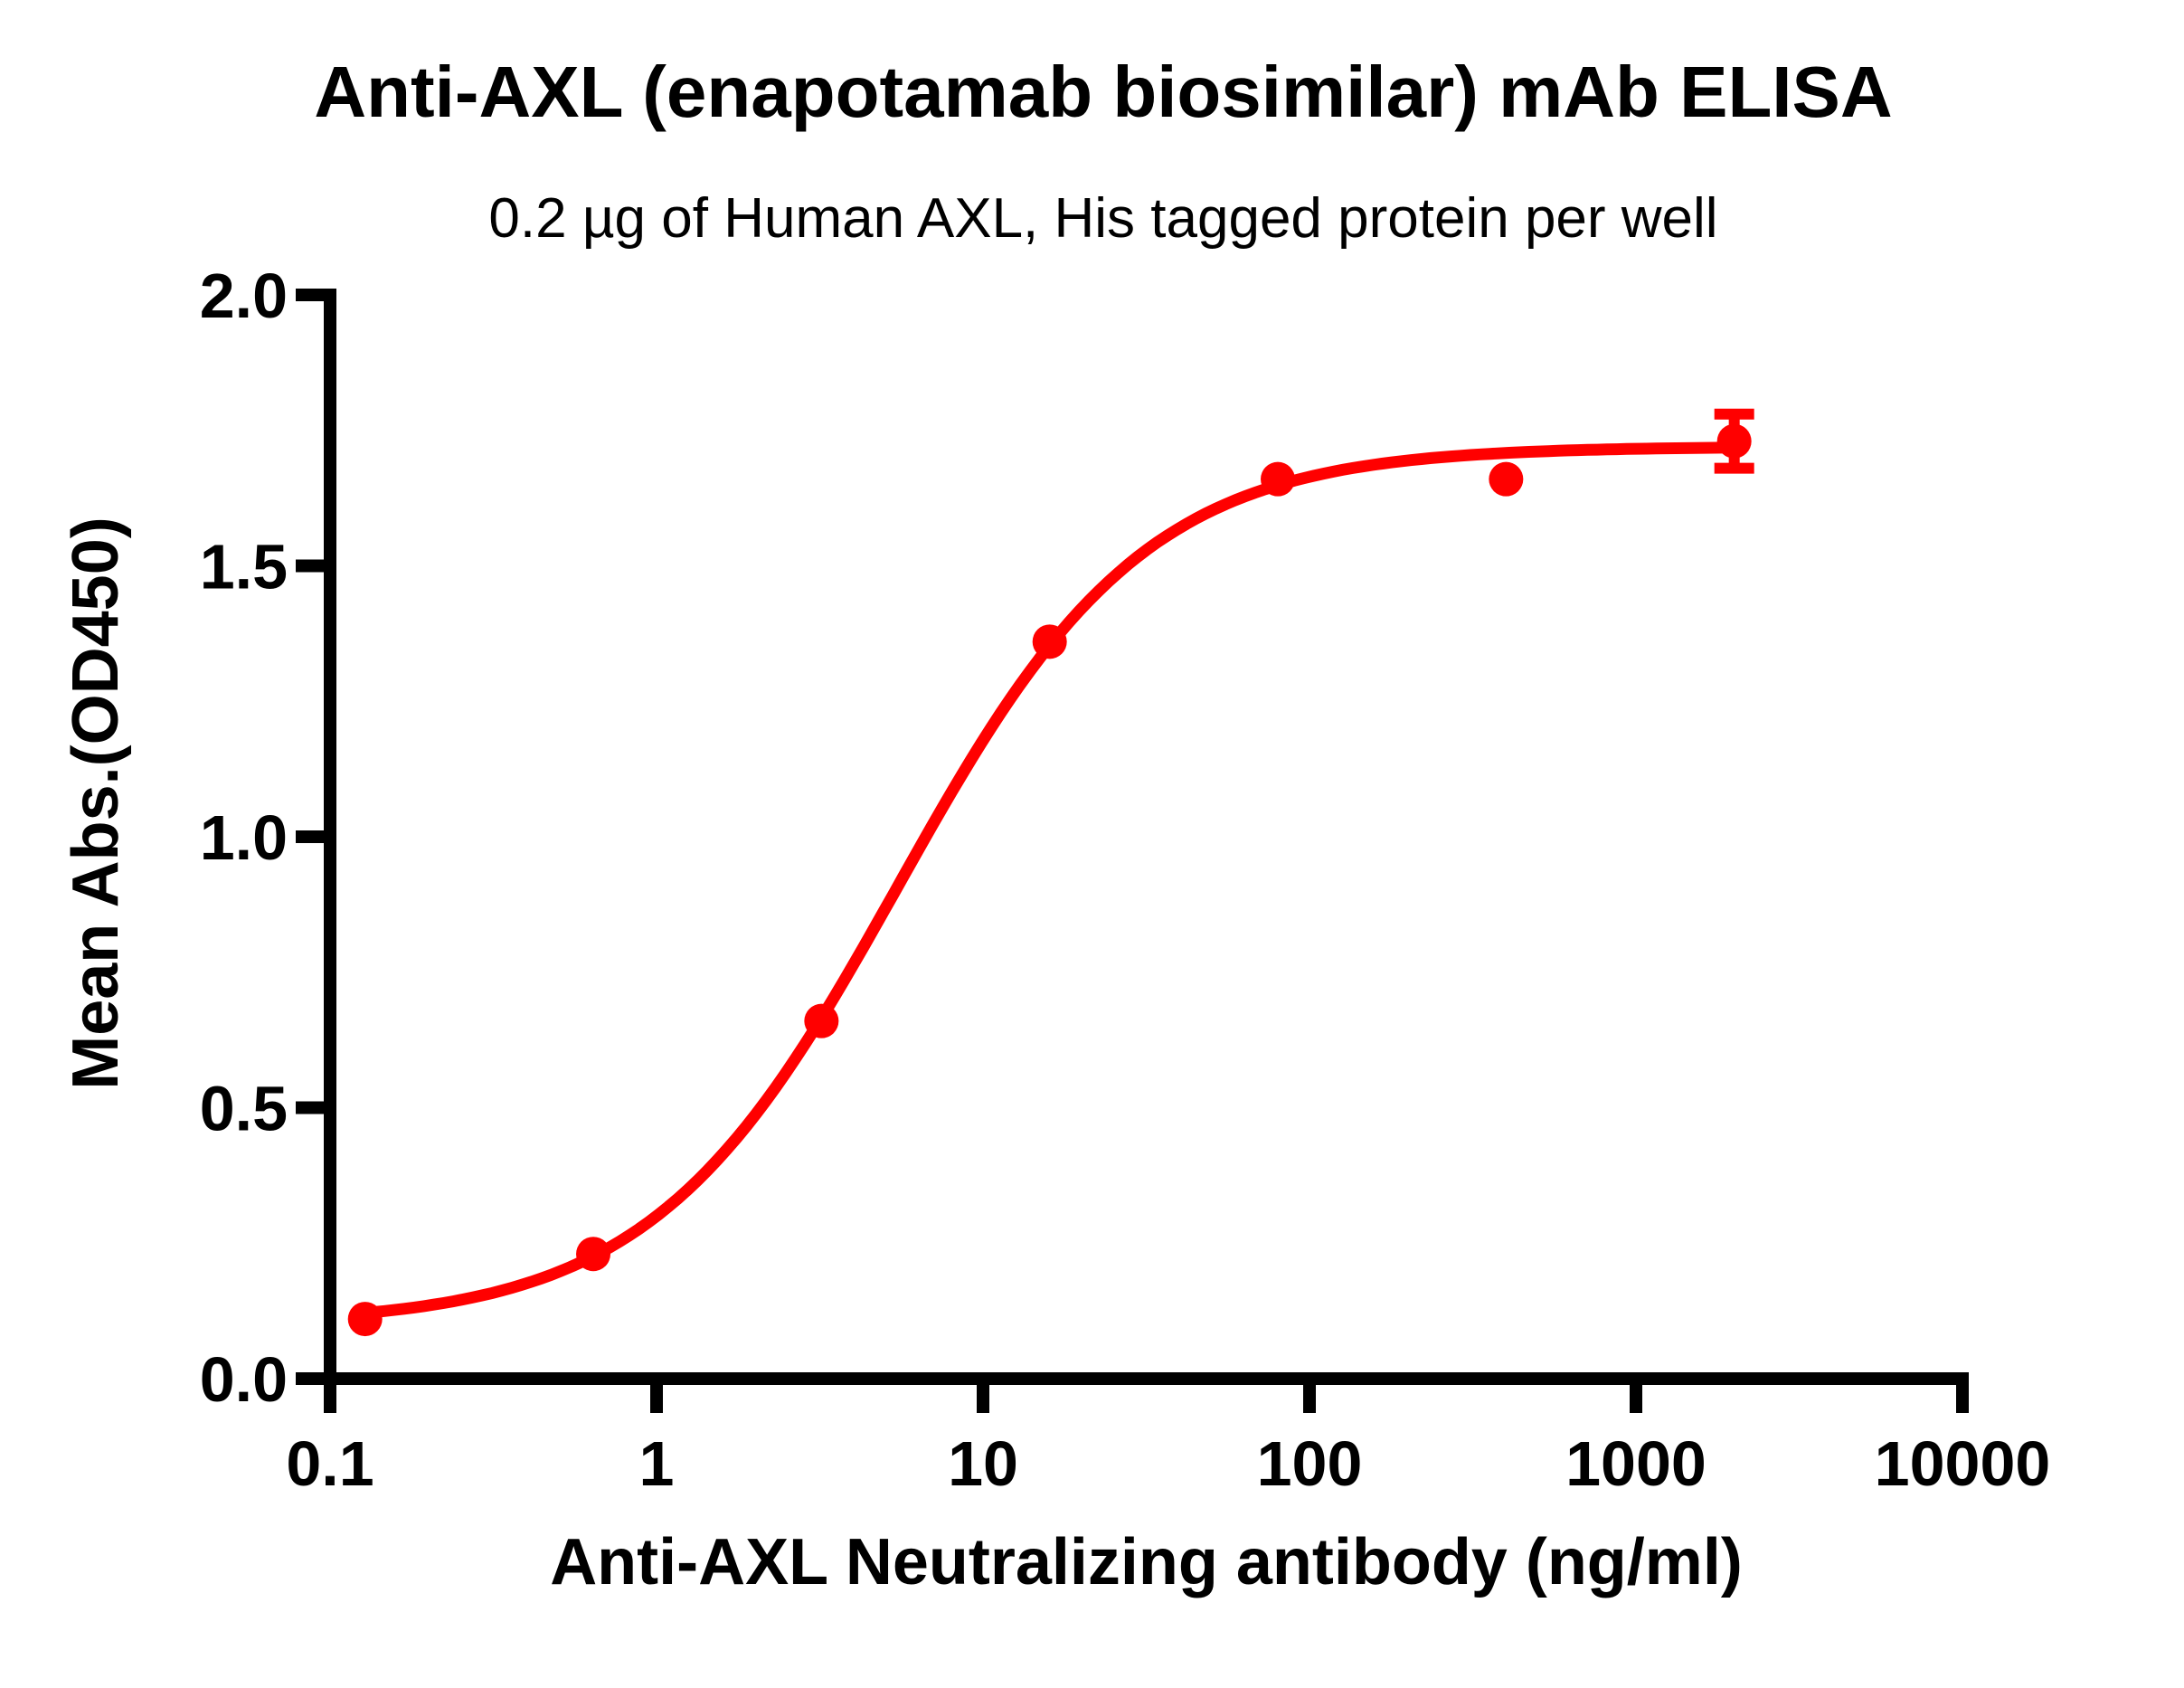 The width and height of the screenshot is (2184, 1688). What do you see at coordinates (1636, 1463) in the screenshot?
I see `x-tick-label: 1000` at bounding box center [1636, 1463].